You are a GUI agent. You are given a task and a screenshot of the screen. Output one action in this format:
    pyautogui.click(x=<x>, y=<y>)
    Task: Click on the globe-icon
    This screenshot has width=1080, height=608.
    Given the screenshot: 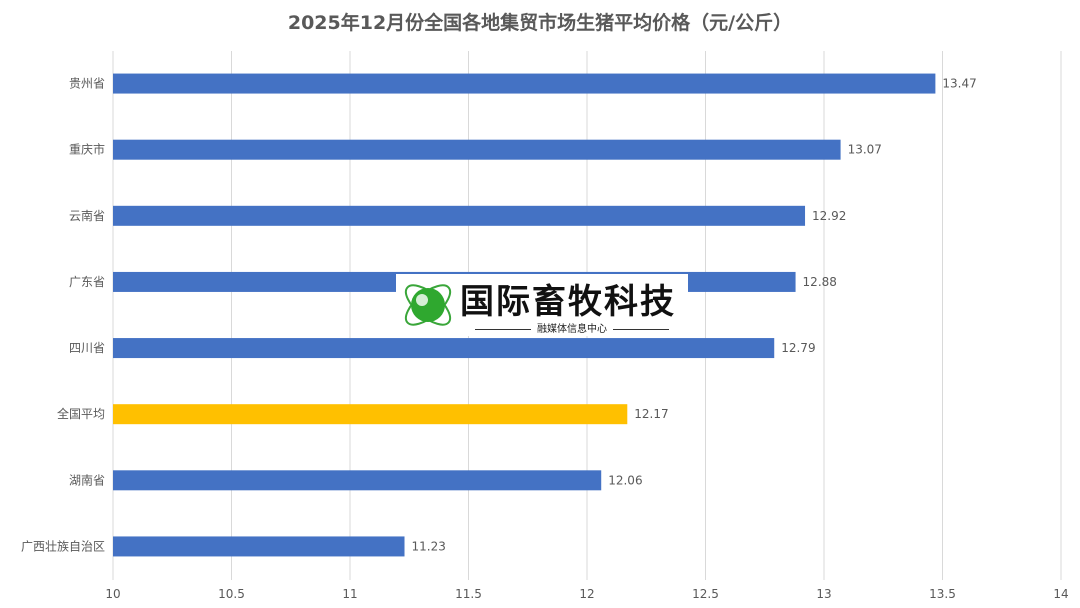 What is the action you would take?
    pyautogui.click(x=428, y=305)
    